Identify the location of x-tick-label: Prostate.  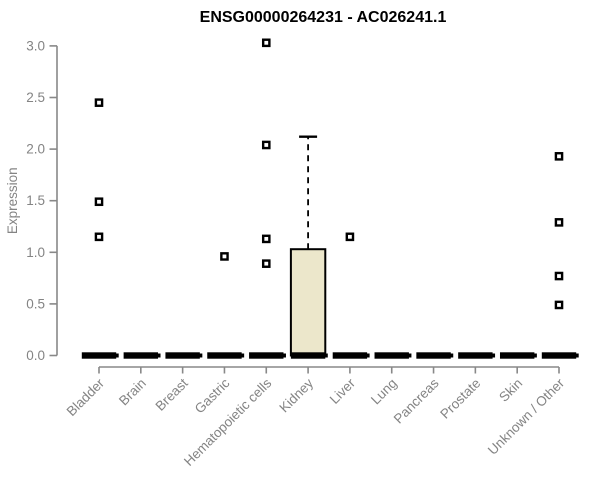
(460, 399).